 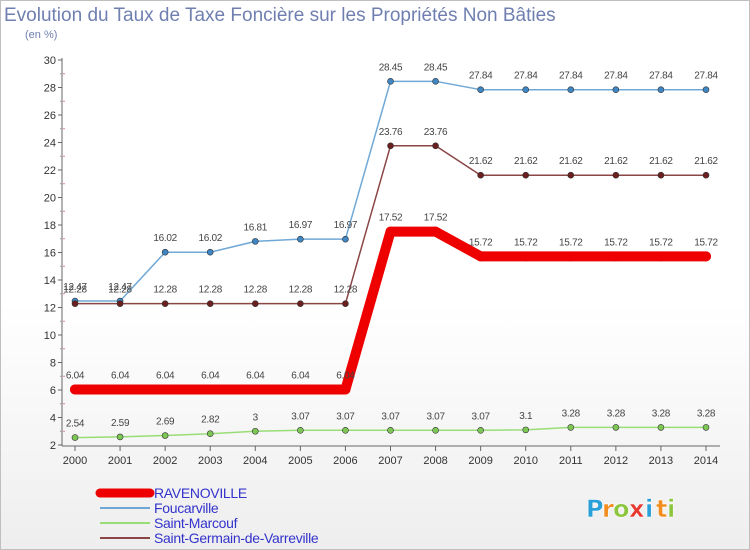 I want to click on y-tick-label: 4, so click(x=53, y=419).